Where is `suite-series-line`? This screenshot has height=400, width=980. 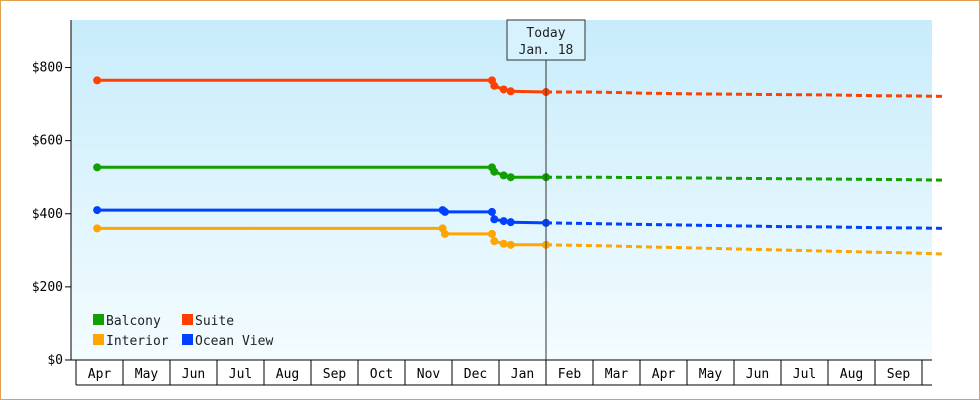 suite-series-line is located at coordinates (322, 86).